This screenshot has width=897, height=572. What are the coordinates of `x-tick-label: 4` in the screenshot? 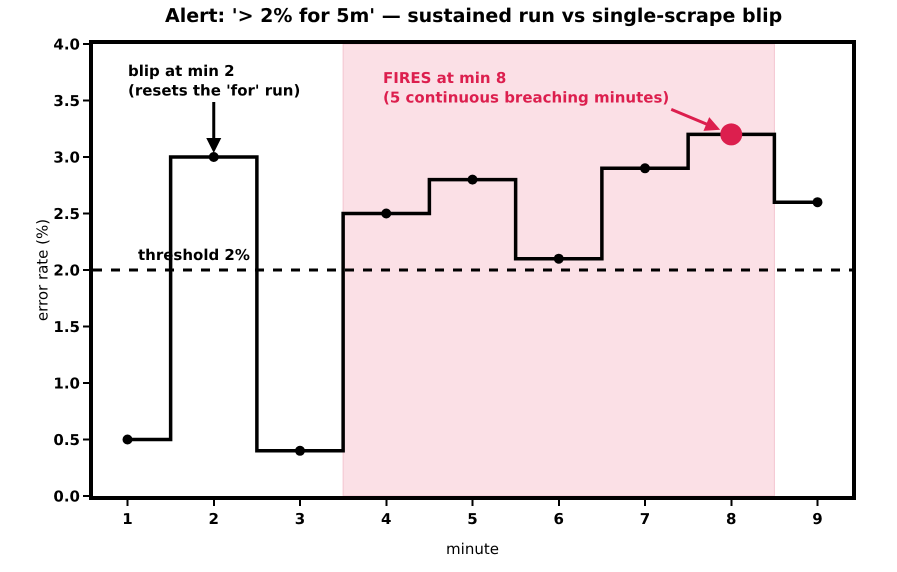 It's located at (386, 519).